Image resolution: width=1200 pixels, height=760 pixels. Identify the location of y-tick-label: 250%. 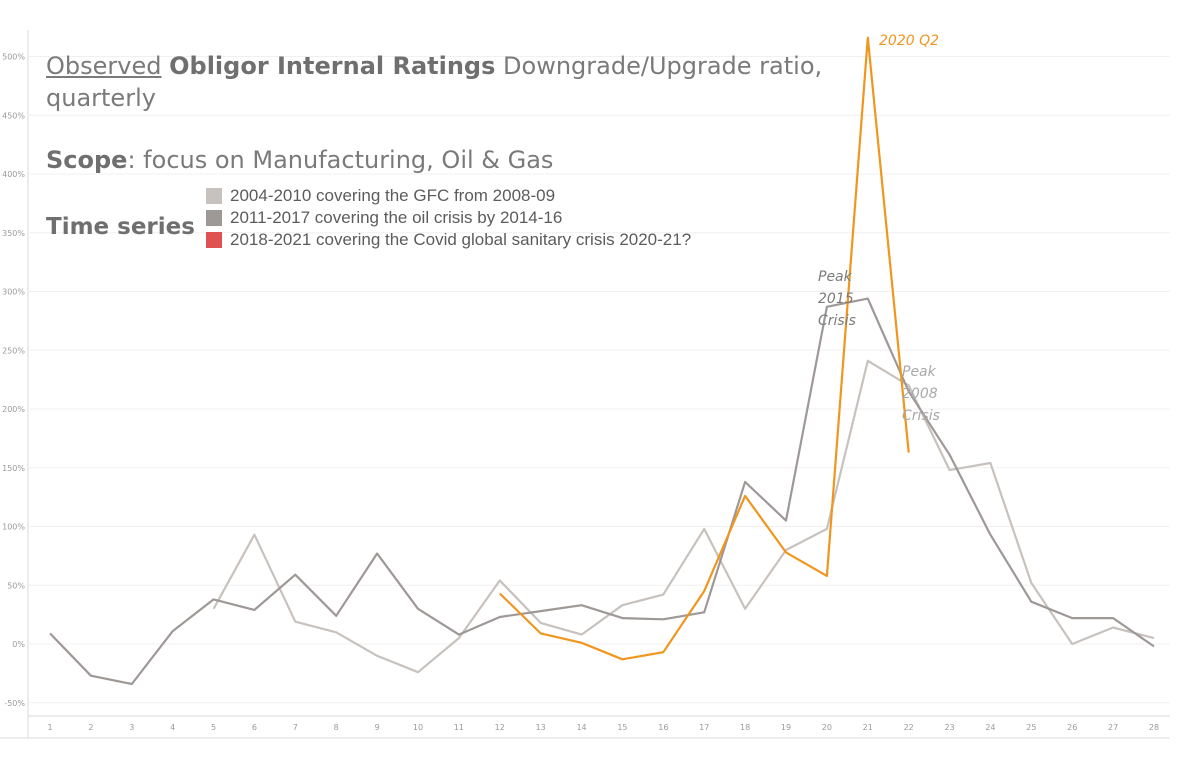
(13, 350).